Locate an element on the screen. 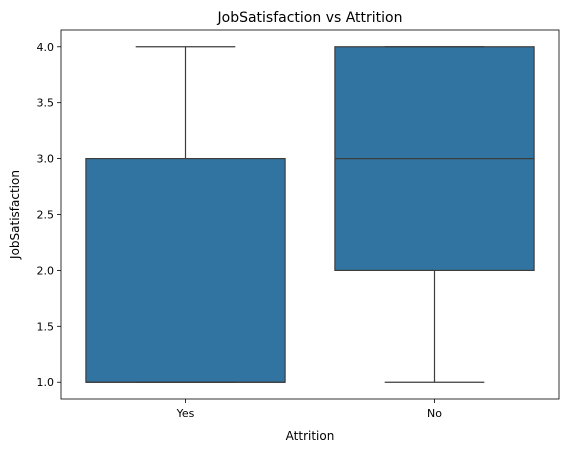 The height and width of the screenshot is (453, 567). y-tick-label: 1.5 is located at coordinates (46, 326).